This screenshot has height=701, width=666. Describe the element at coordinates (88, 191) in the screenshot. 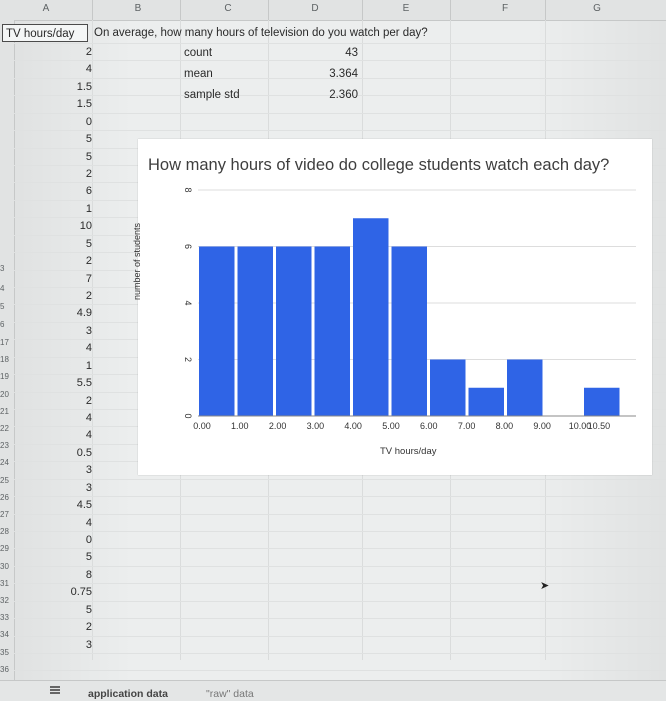

I see `cell-tv-hours: 6` at that location.